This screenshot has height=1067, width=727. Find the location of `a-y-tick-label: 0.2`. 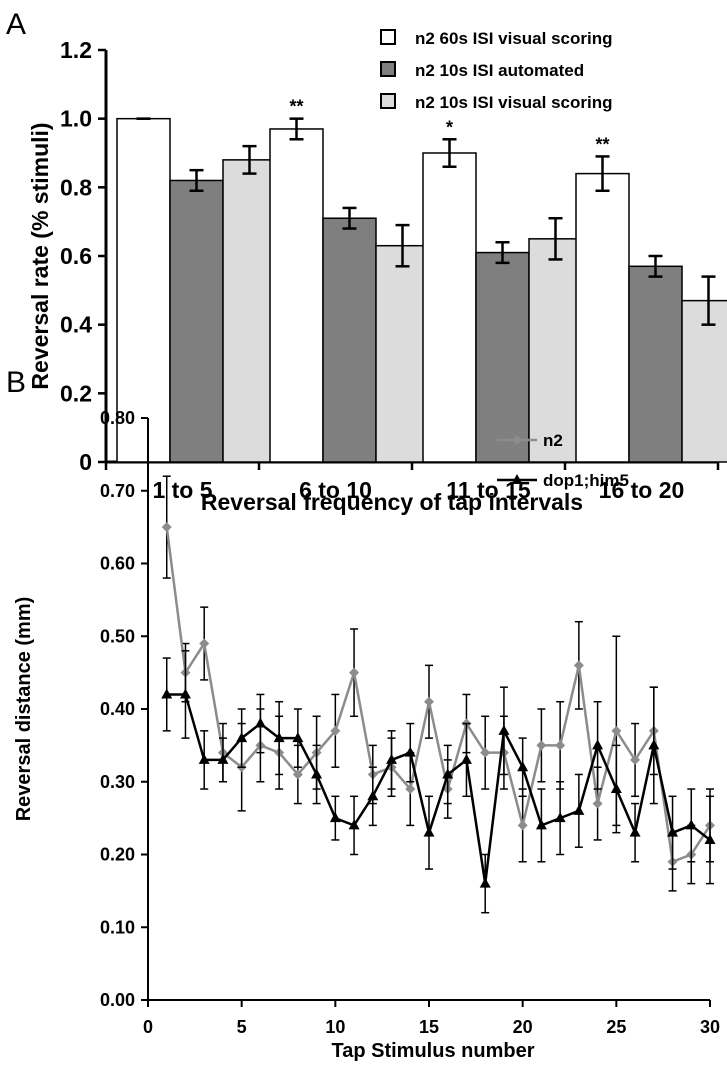

a-y-tick-label: 0.2 is located at coordinates (76, 393).